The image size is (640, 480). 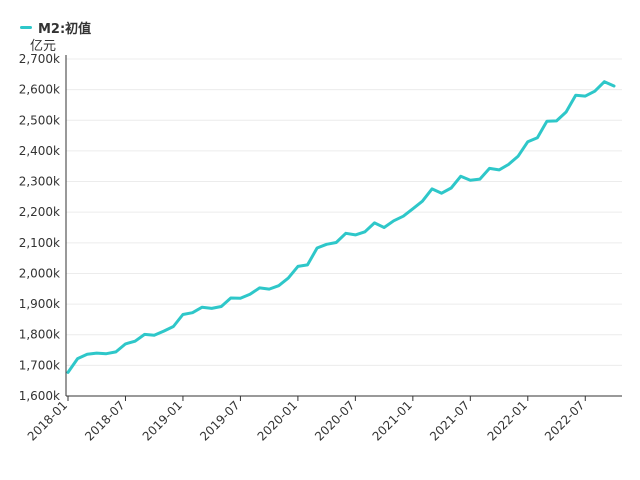 What do you see at coordinates (43, 46) in the screenshot?
I see `y-axis-unit-label: 亿元` at bounding box center [43, 46].